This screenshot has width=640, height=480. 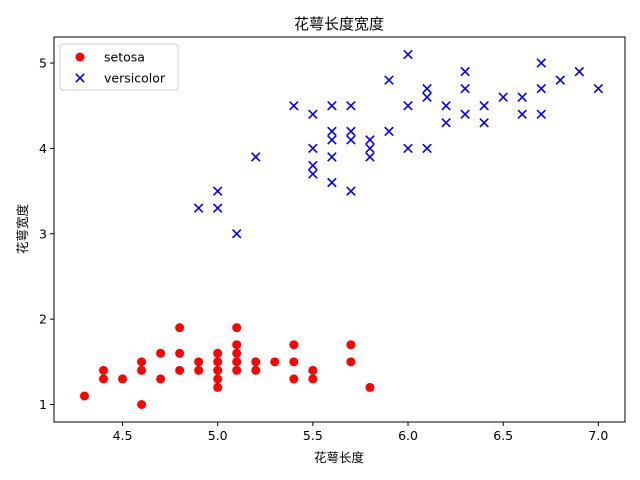 I want to click on versicolor-legend-marker, so click(x=80, y=78).